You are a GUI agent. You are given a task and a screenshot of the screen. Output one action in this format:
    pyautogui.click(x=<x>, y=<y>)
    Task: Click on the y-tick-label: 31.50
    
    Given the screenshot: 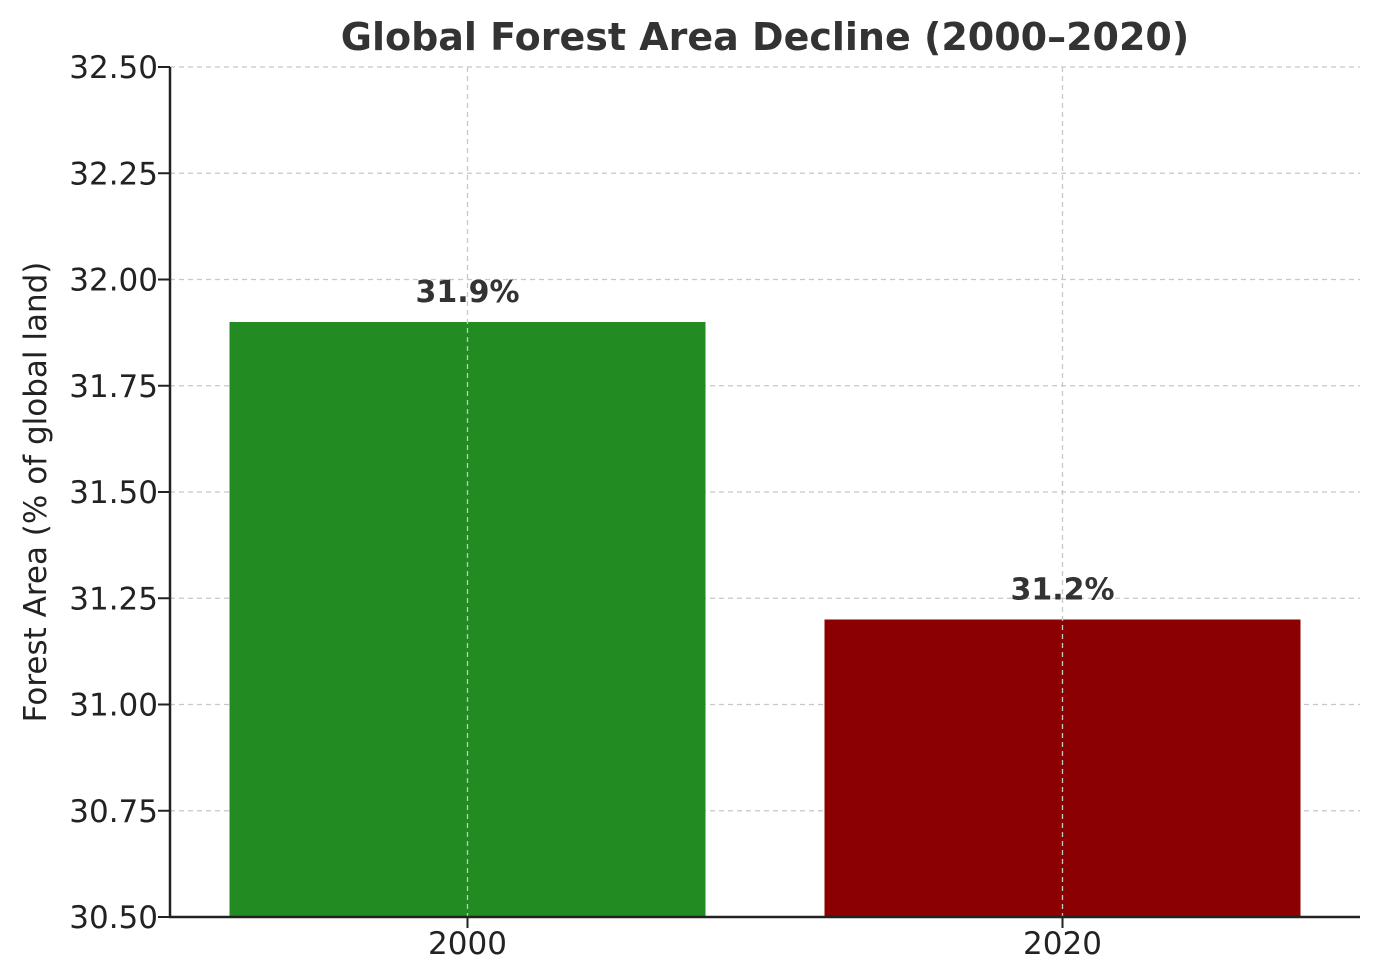 What is the action you would take?
    pyautogui.click(x=113, y=493)
    